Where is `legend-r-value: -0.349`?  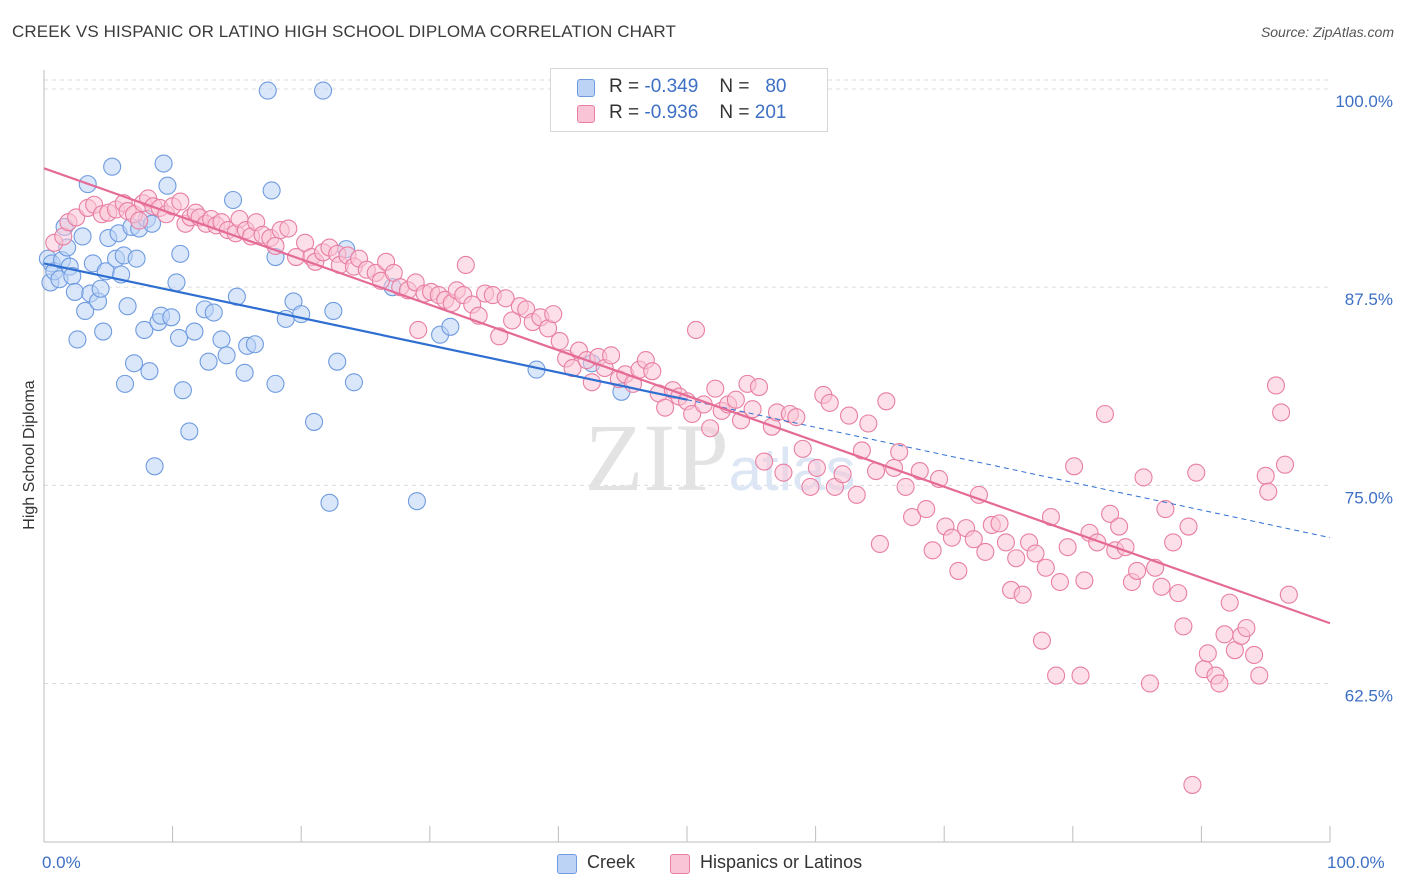 legend-r-value: -0.349 is located at coordinates (671, 86).